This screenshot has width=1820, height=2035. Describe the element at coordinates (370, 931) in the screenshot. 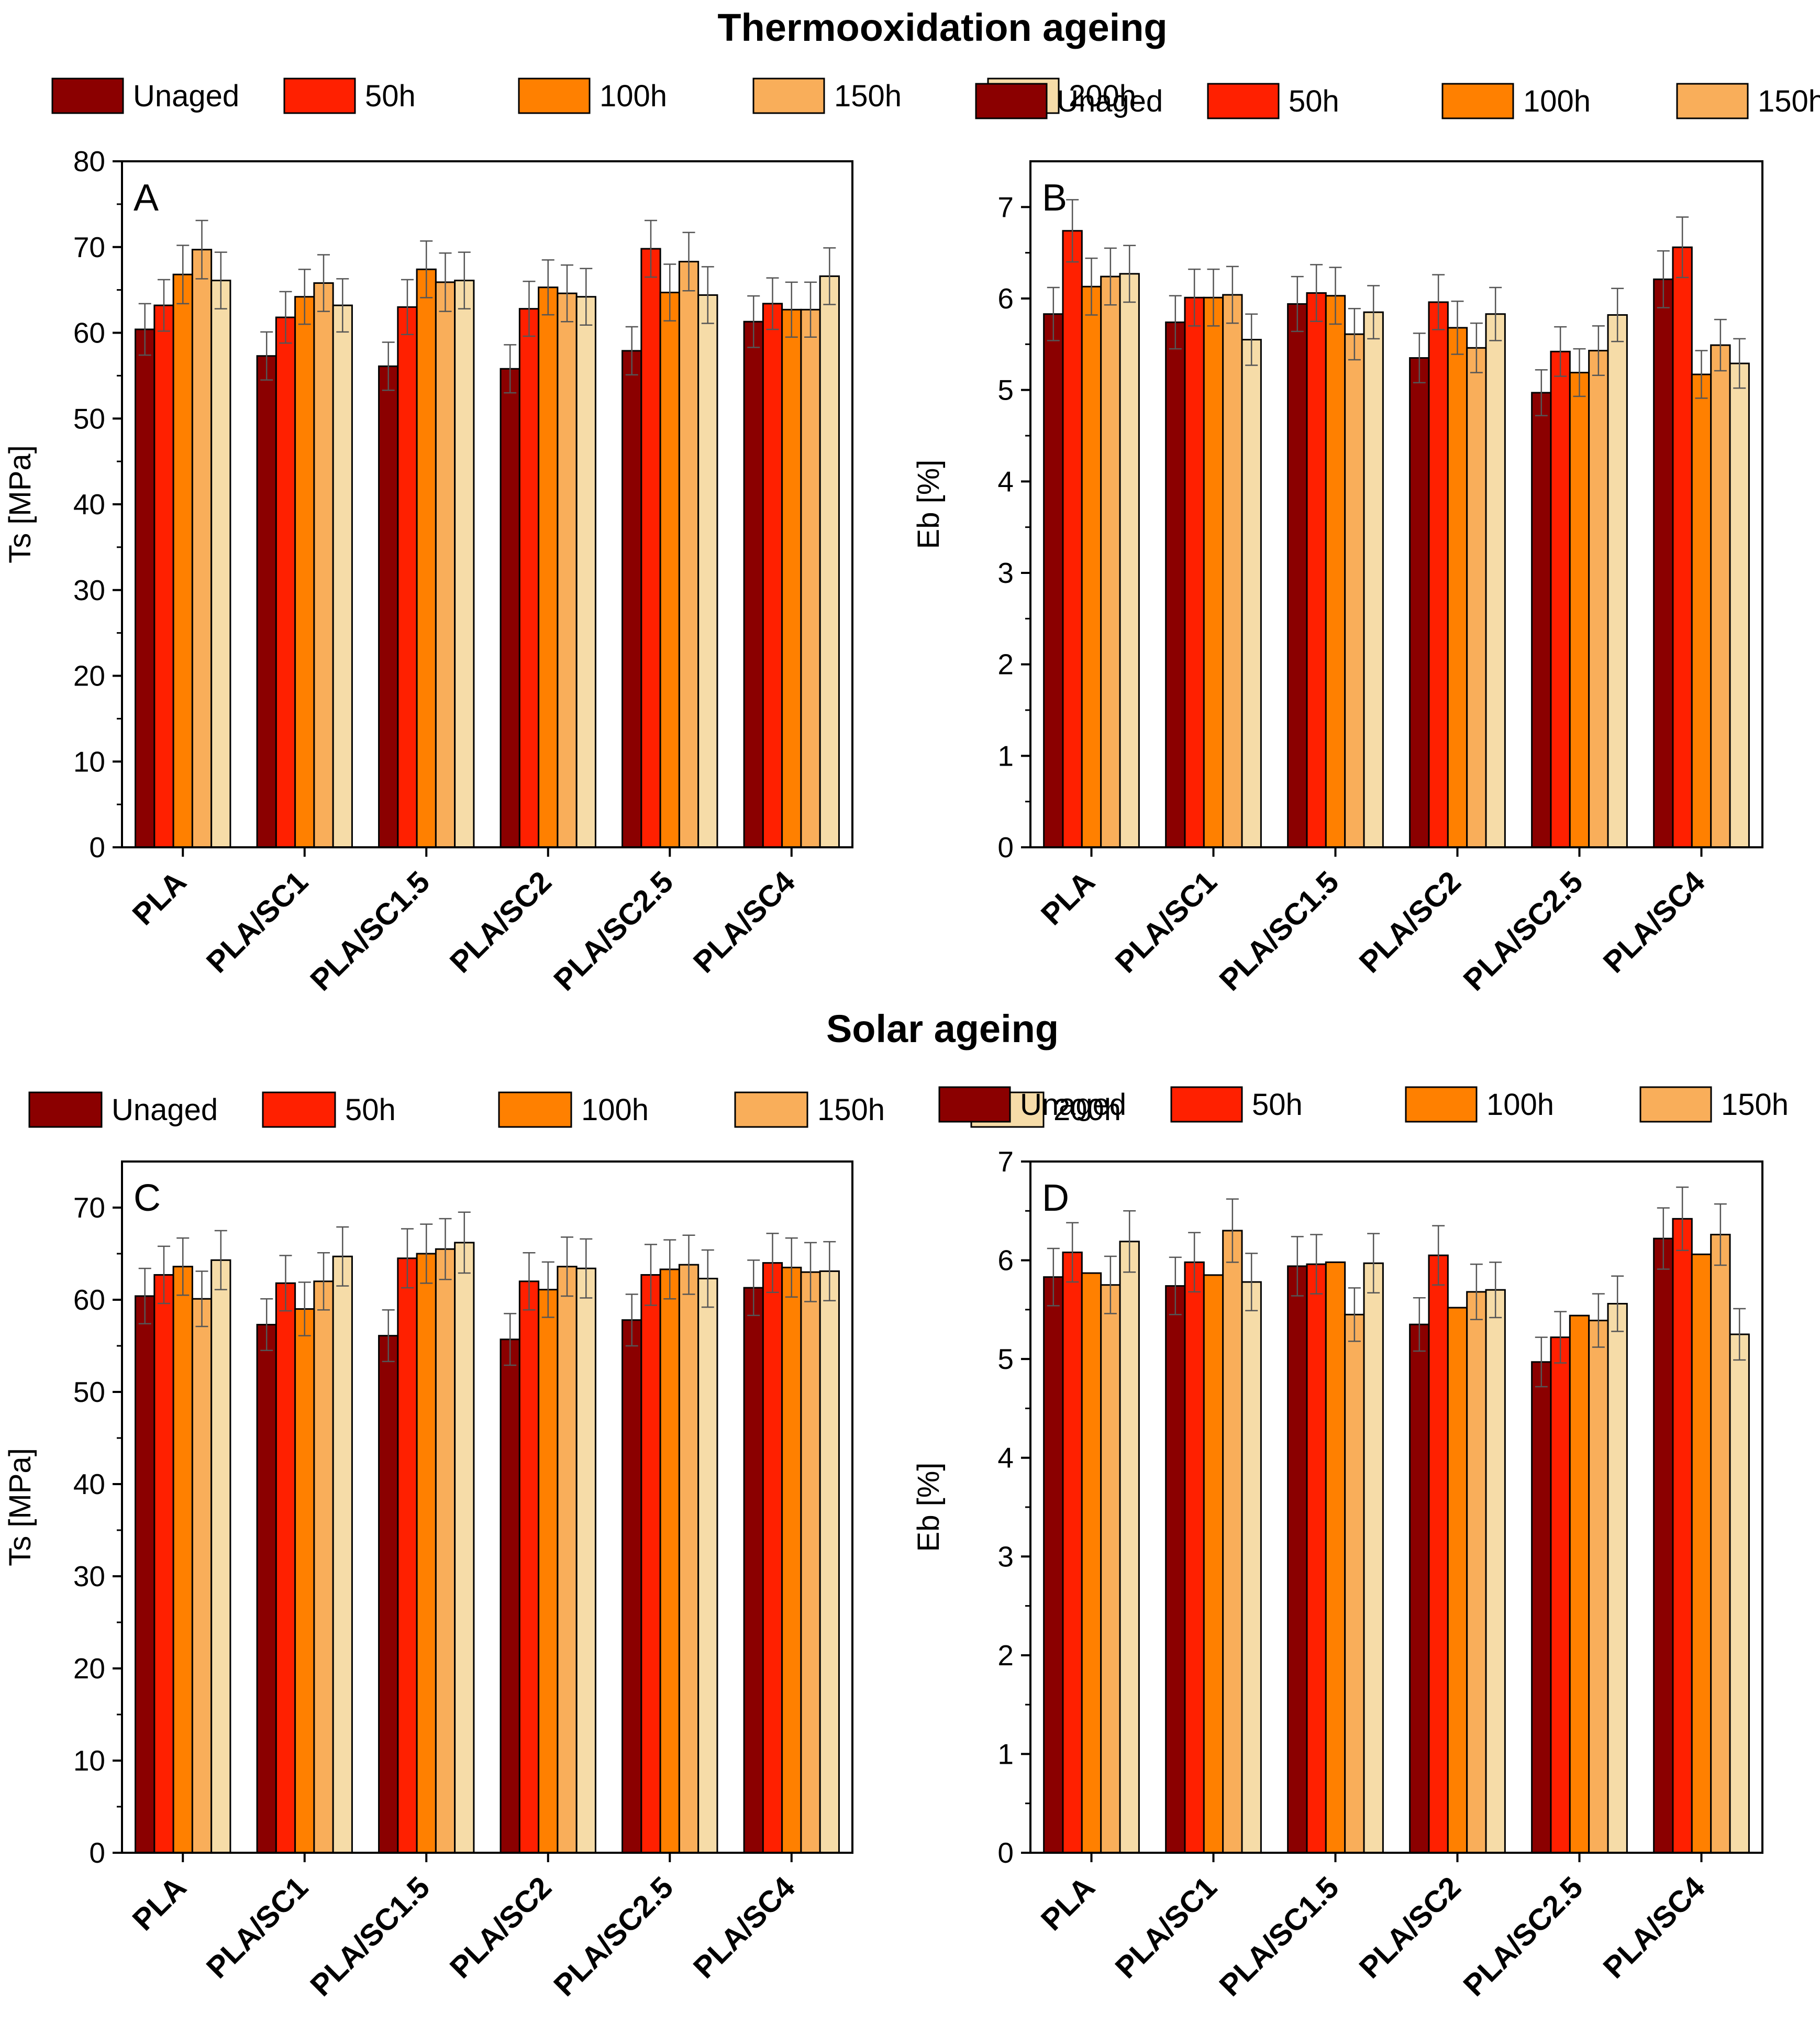

I see `x-tick-label: PLA/SC1.5` at that location.